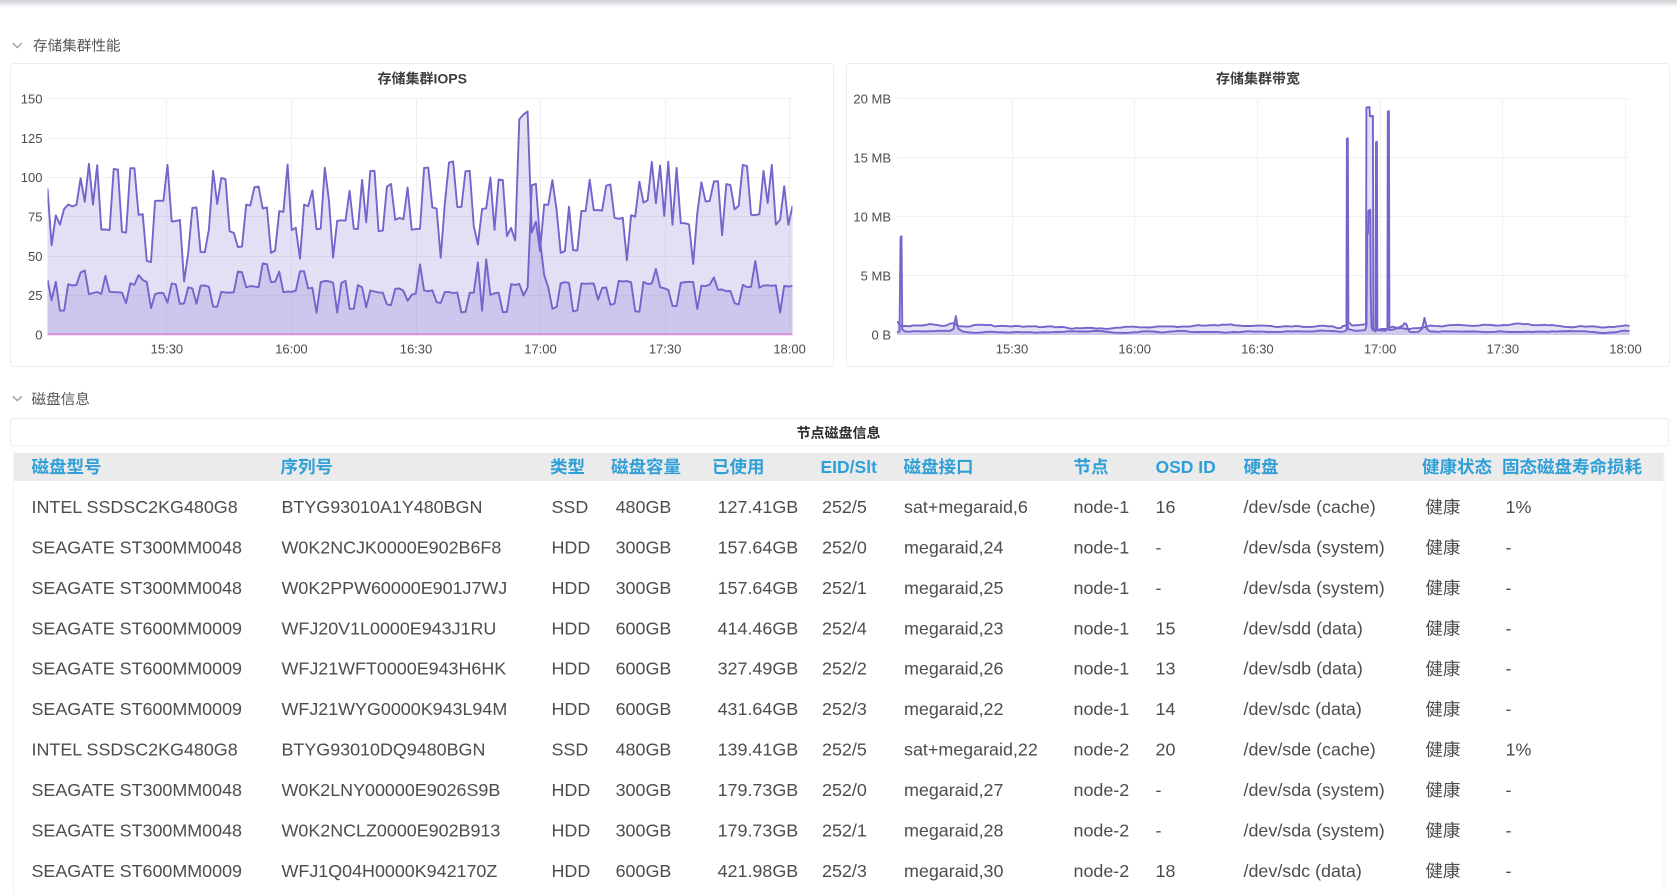 The width and height of the screenshot is (1677, 895). What do you see at coordinates (1166, 871) in the screenshot?
I see `svg-text: 18` at bounding box center [1166, 871].